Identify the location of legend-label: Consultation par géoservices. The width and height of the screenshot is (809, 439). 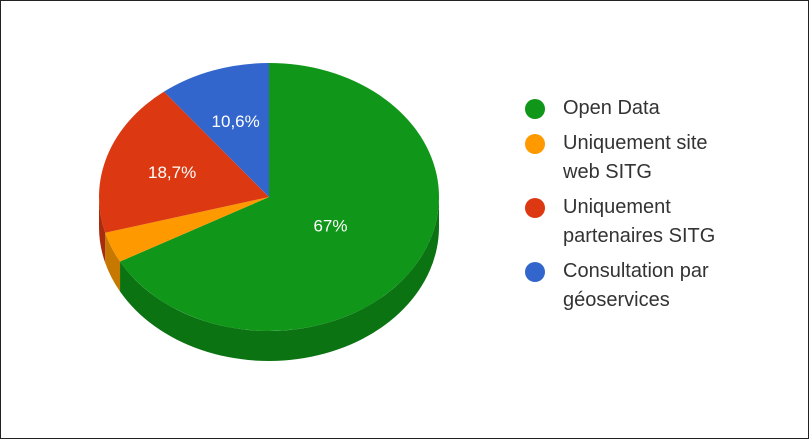
(636, 285).